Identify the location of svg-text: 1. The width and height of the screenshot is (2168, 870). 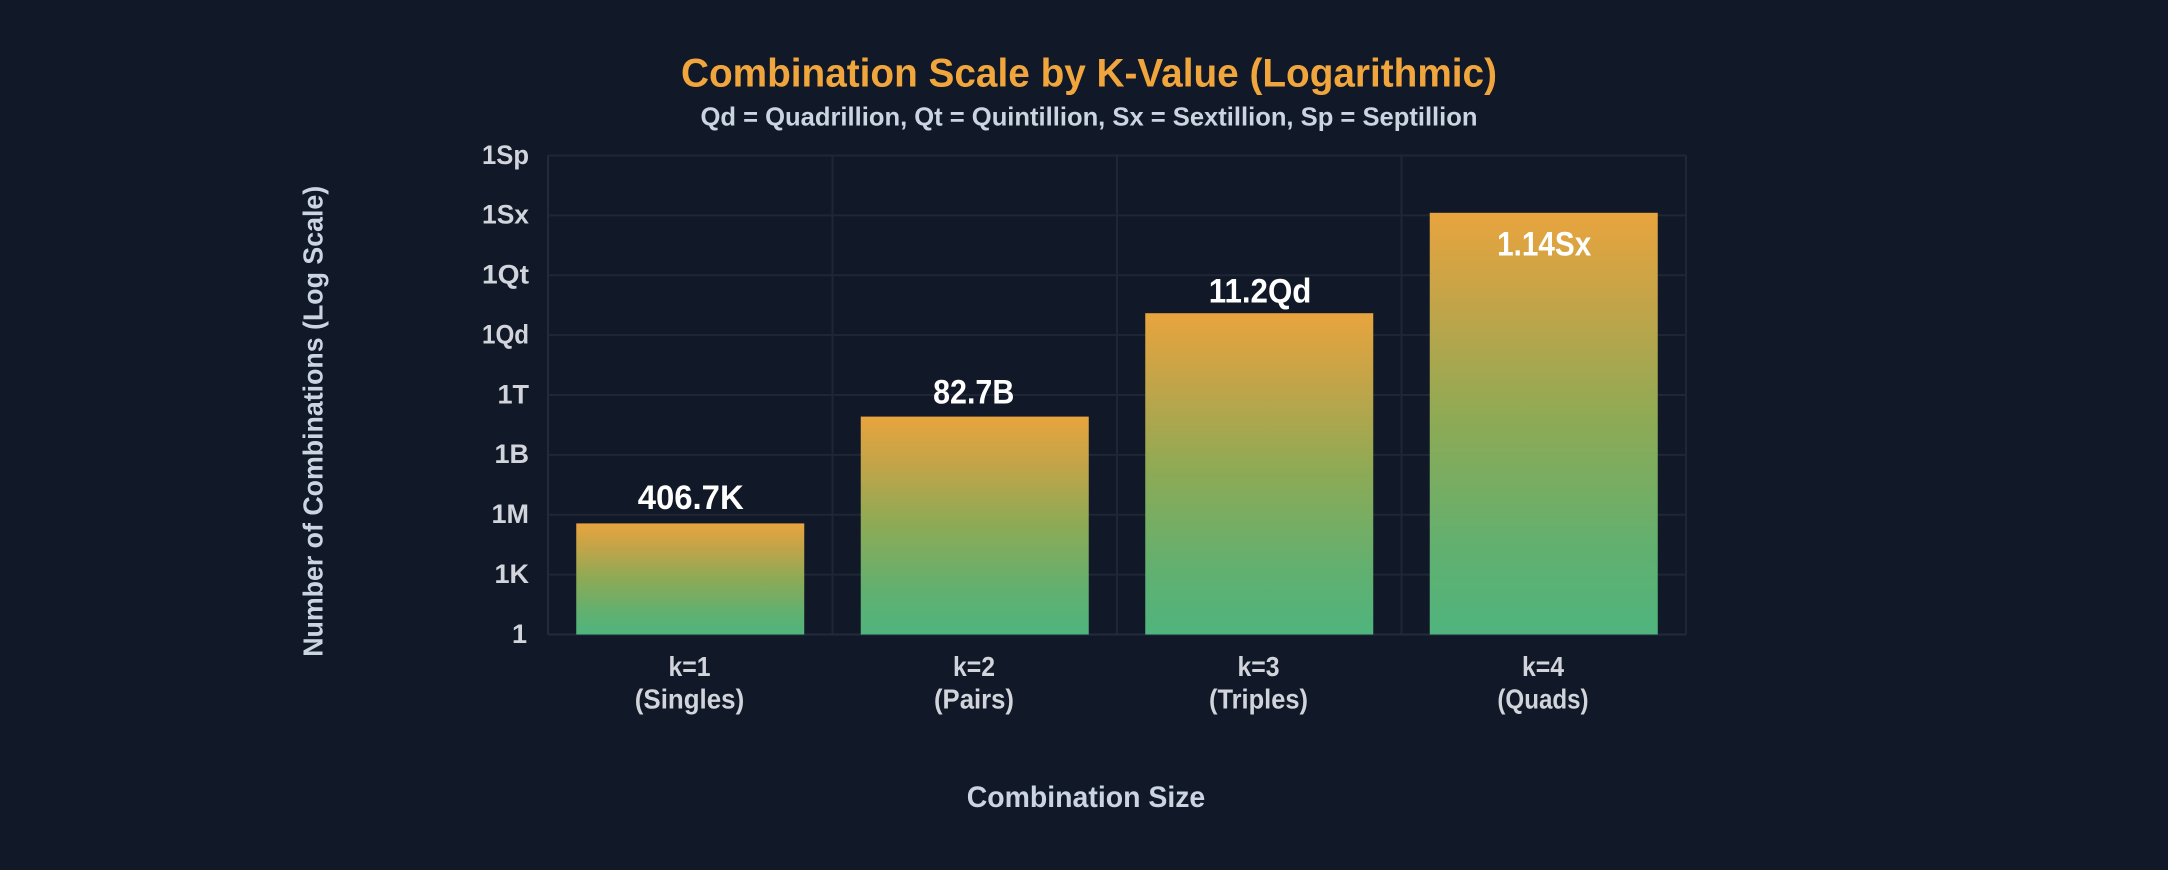
(519, 634).